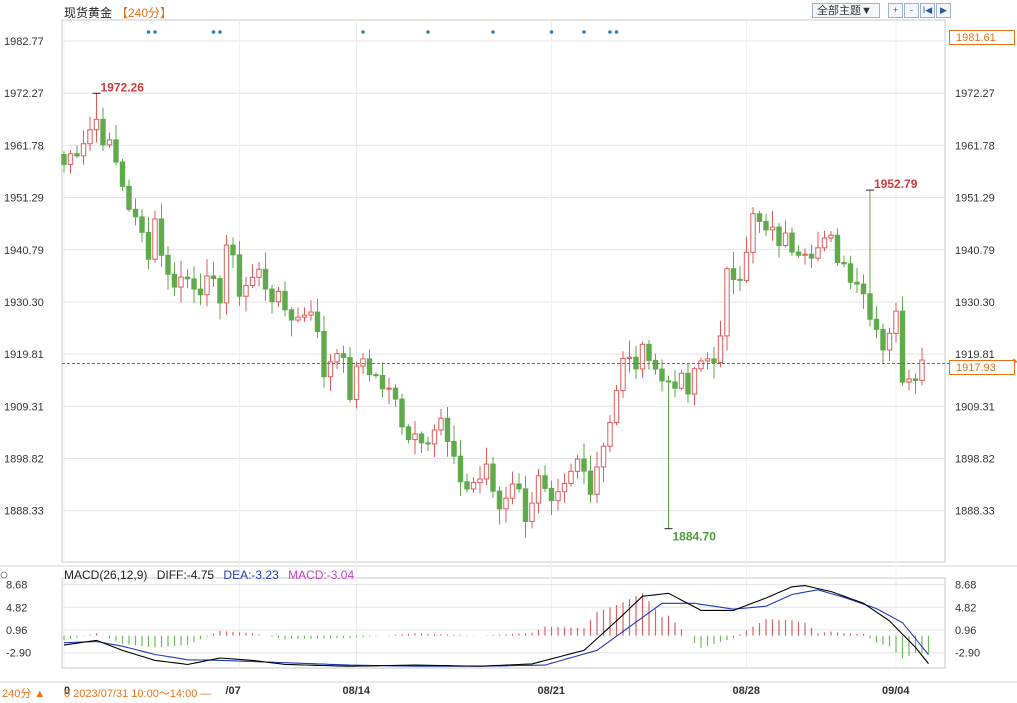 This screenshot has height=703, width=1017. I want to click on extreme-label: 1952.79, so click(896, 184).